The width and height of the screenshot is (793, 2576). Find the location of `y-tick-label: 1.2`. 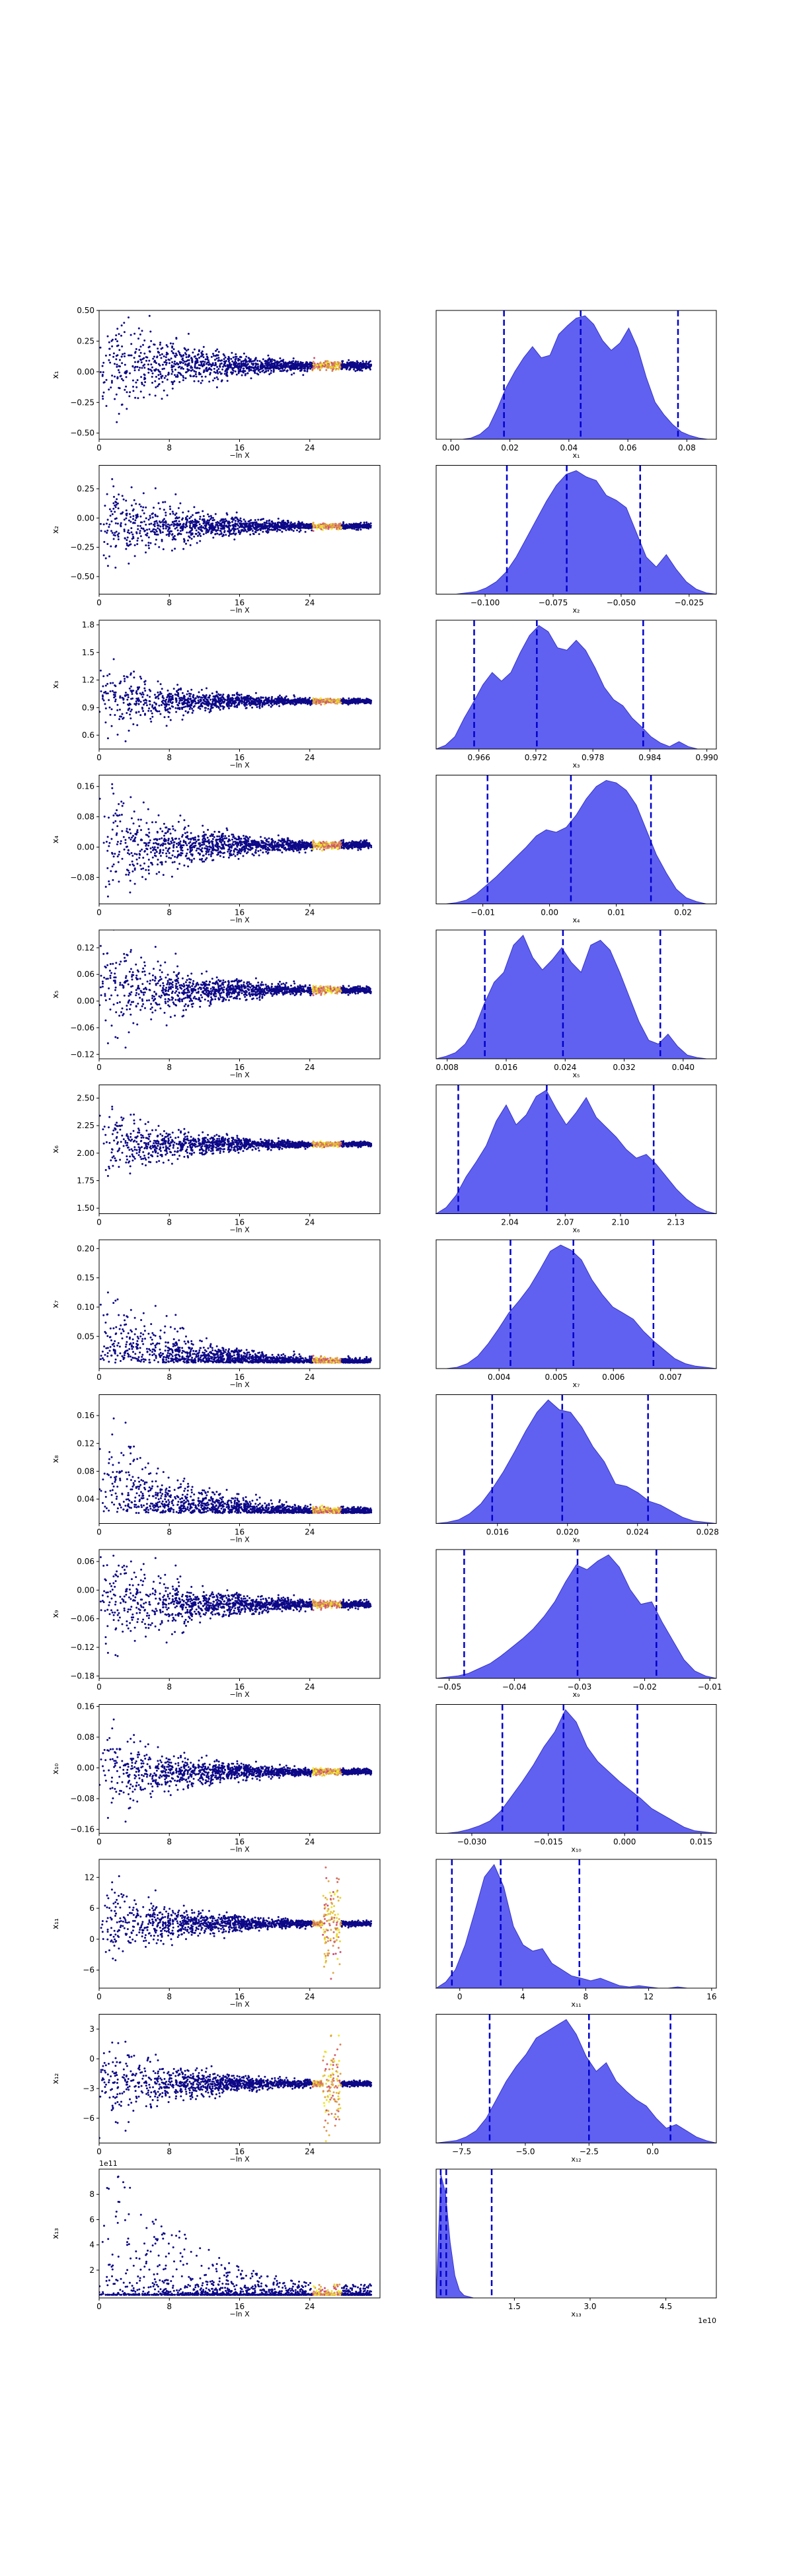

y-tick-label: 1.2 is located at coordinates (88, 680).